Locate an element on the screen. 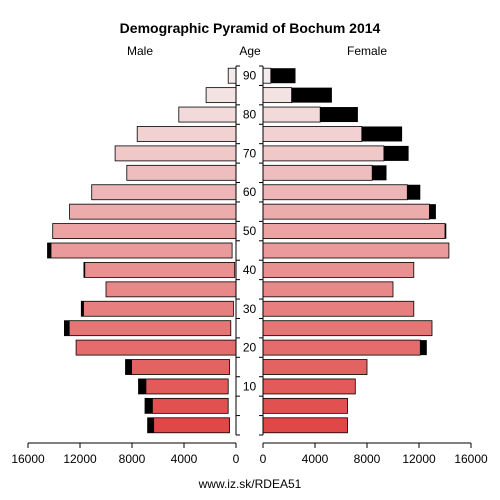  male-x-tick-label: 16000 is located at coordinates (28, 459).